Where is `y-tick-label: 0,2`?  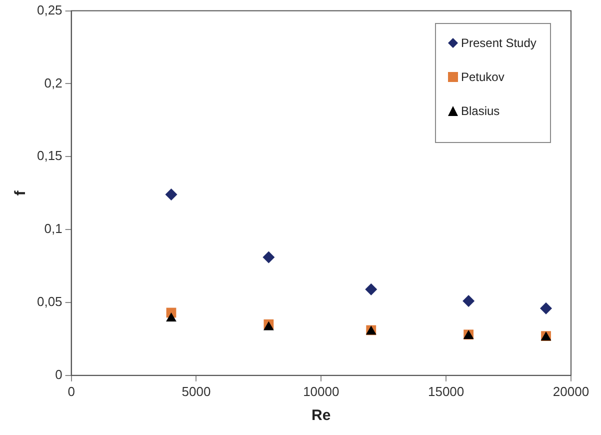 y-tick-label: 0,2 is located at coordinates (53, 82).